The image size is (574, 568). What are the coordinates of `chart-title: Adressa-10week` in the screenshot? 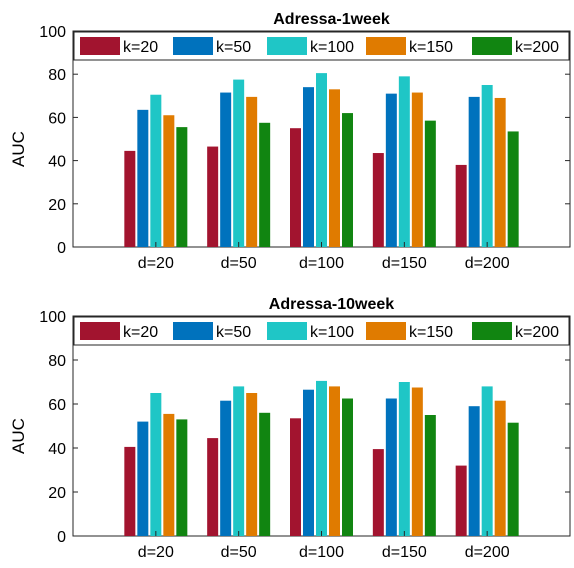 It's located at (332, 304).